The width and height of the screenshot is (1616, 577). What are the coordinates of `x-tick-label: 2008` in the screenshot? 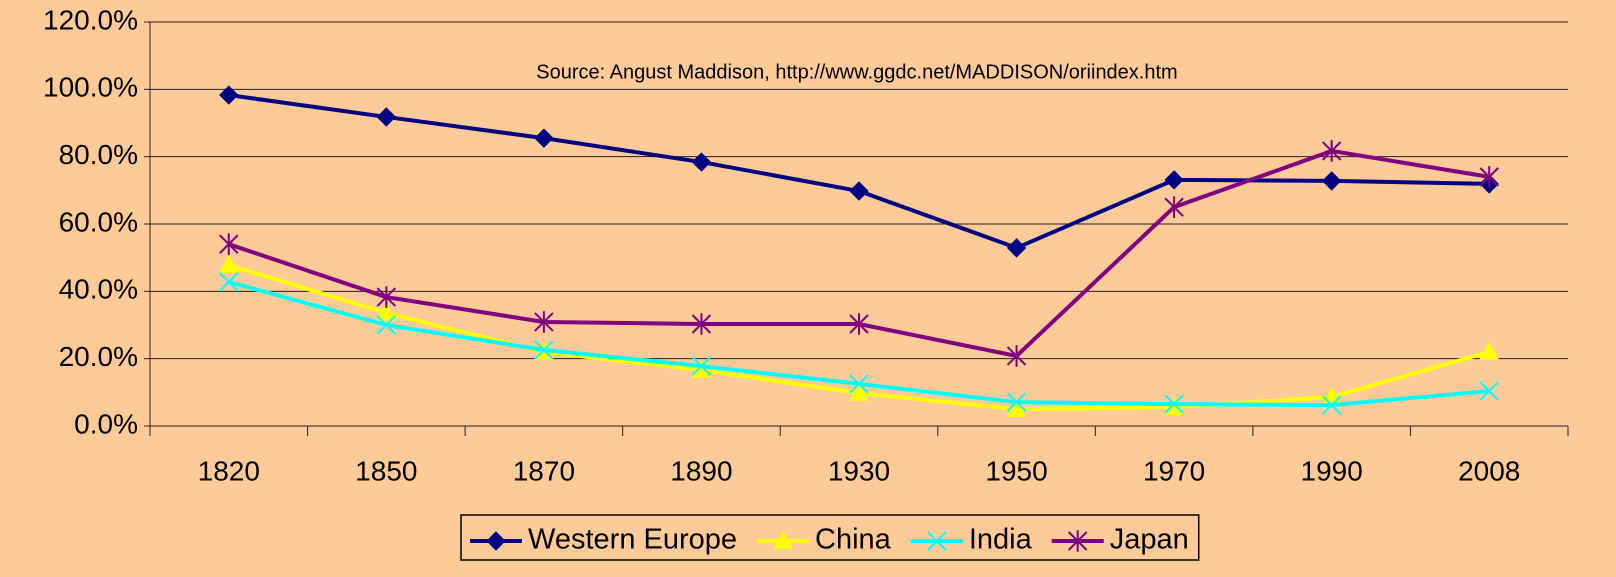 It's located at (1489, 470).